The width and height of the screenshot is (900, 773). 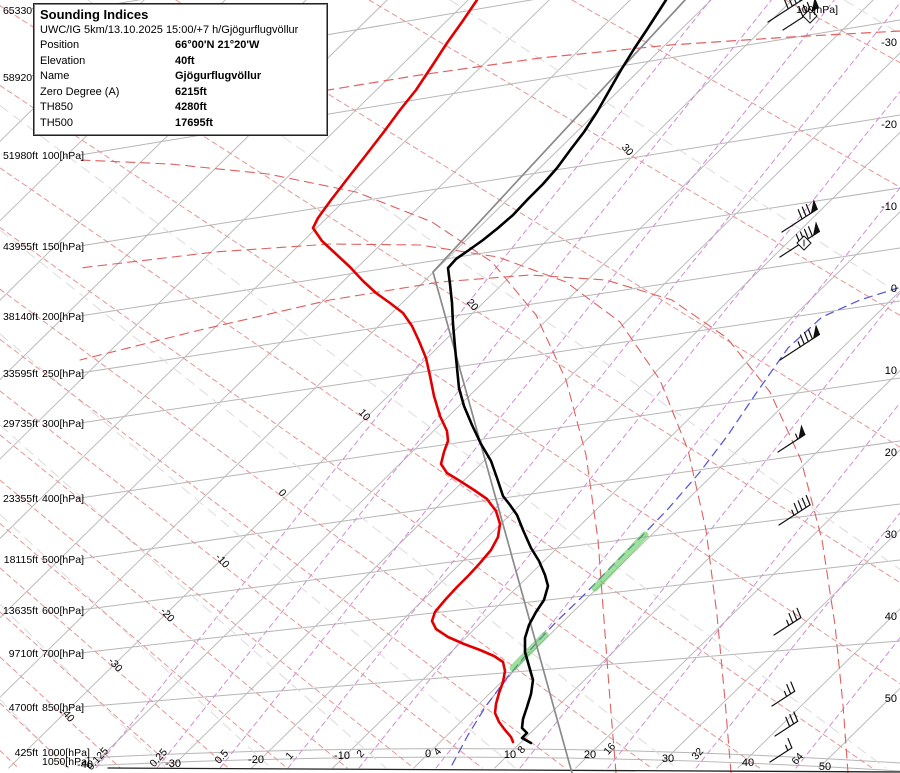 I want to click on dry-adiabat-label: -30, so click(x=115, y=664).